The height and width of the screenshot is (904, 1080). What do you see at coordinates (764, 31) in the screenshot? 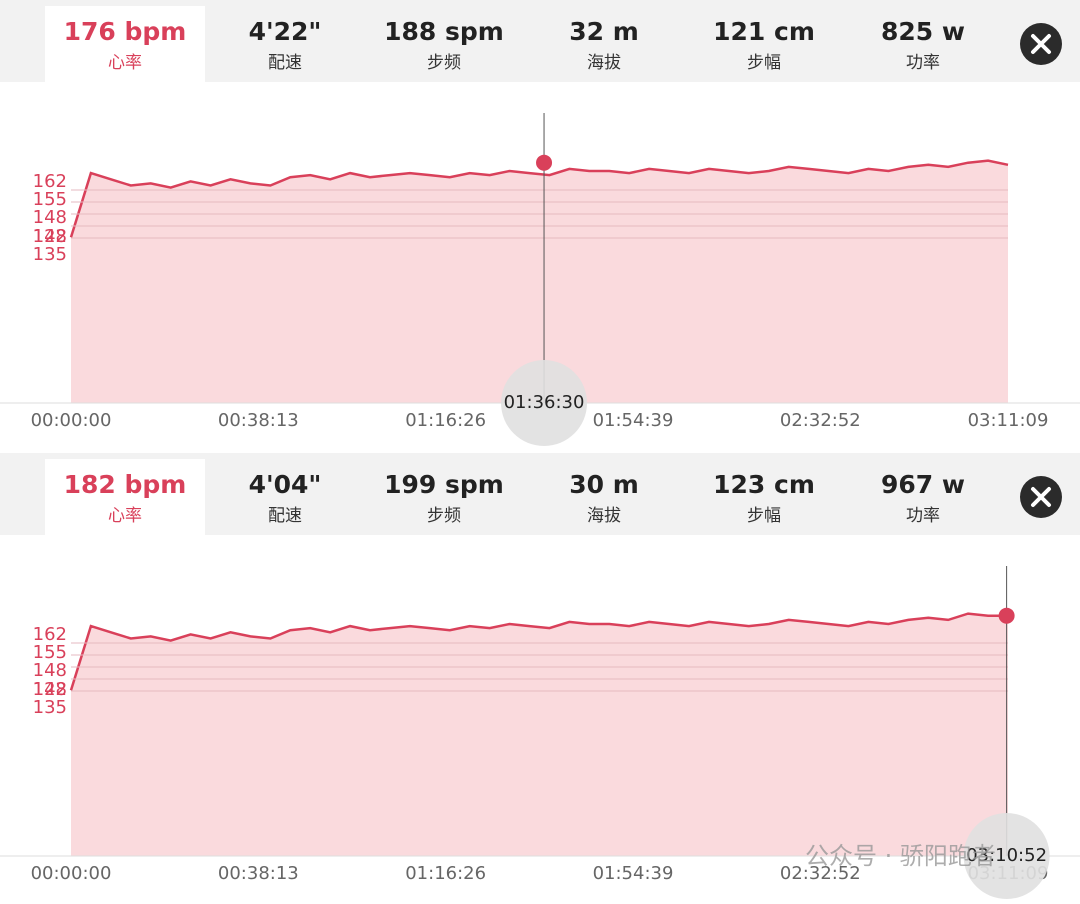
I see `metric-value: 121 cm` at bounding box center [764, 31].